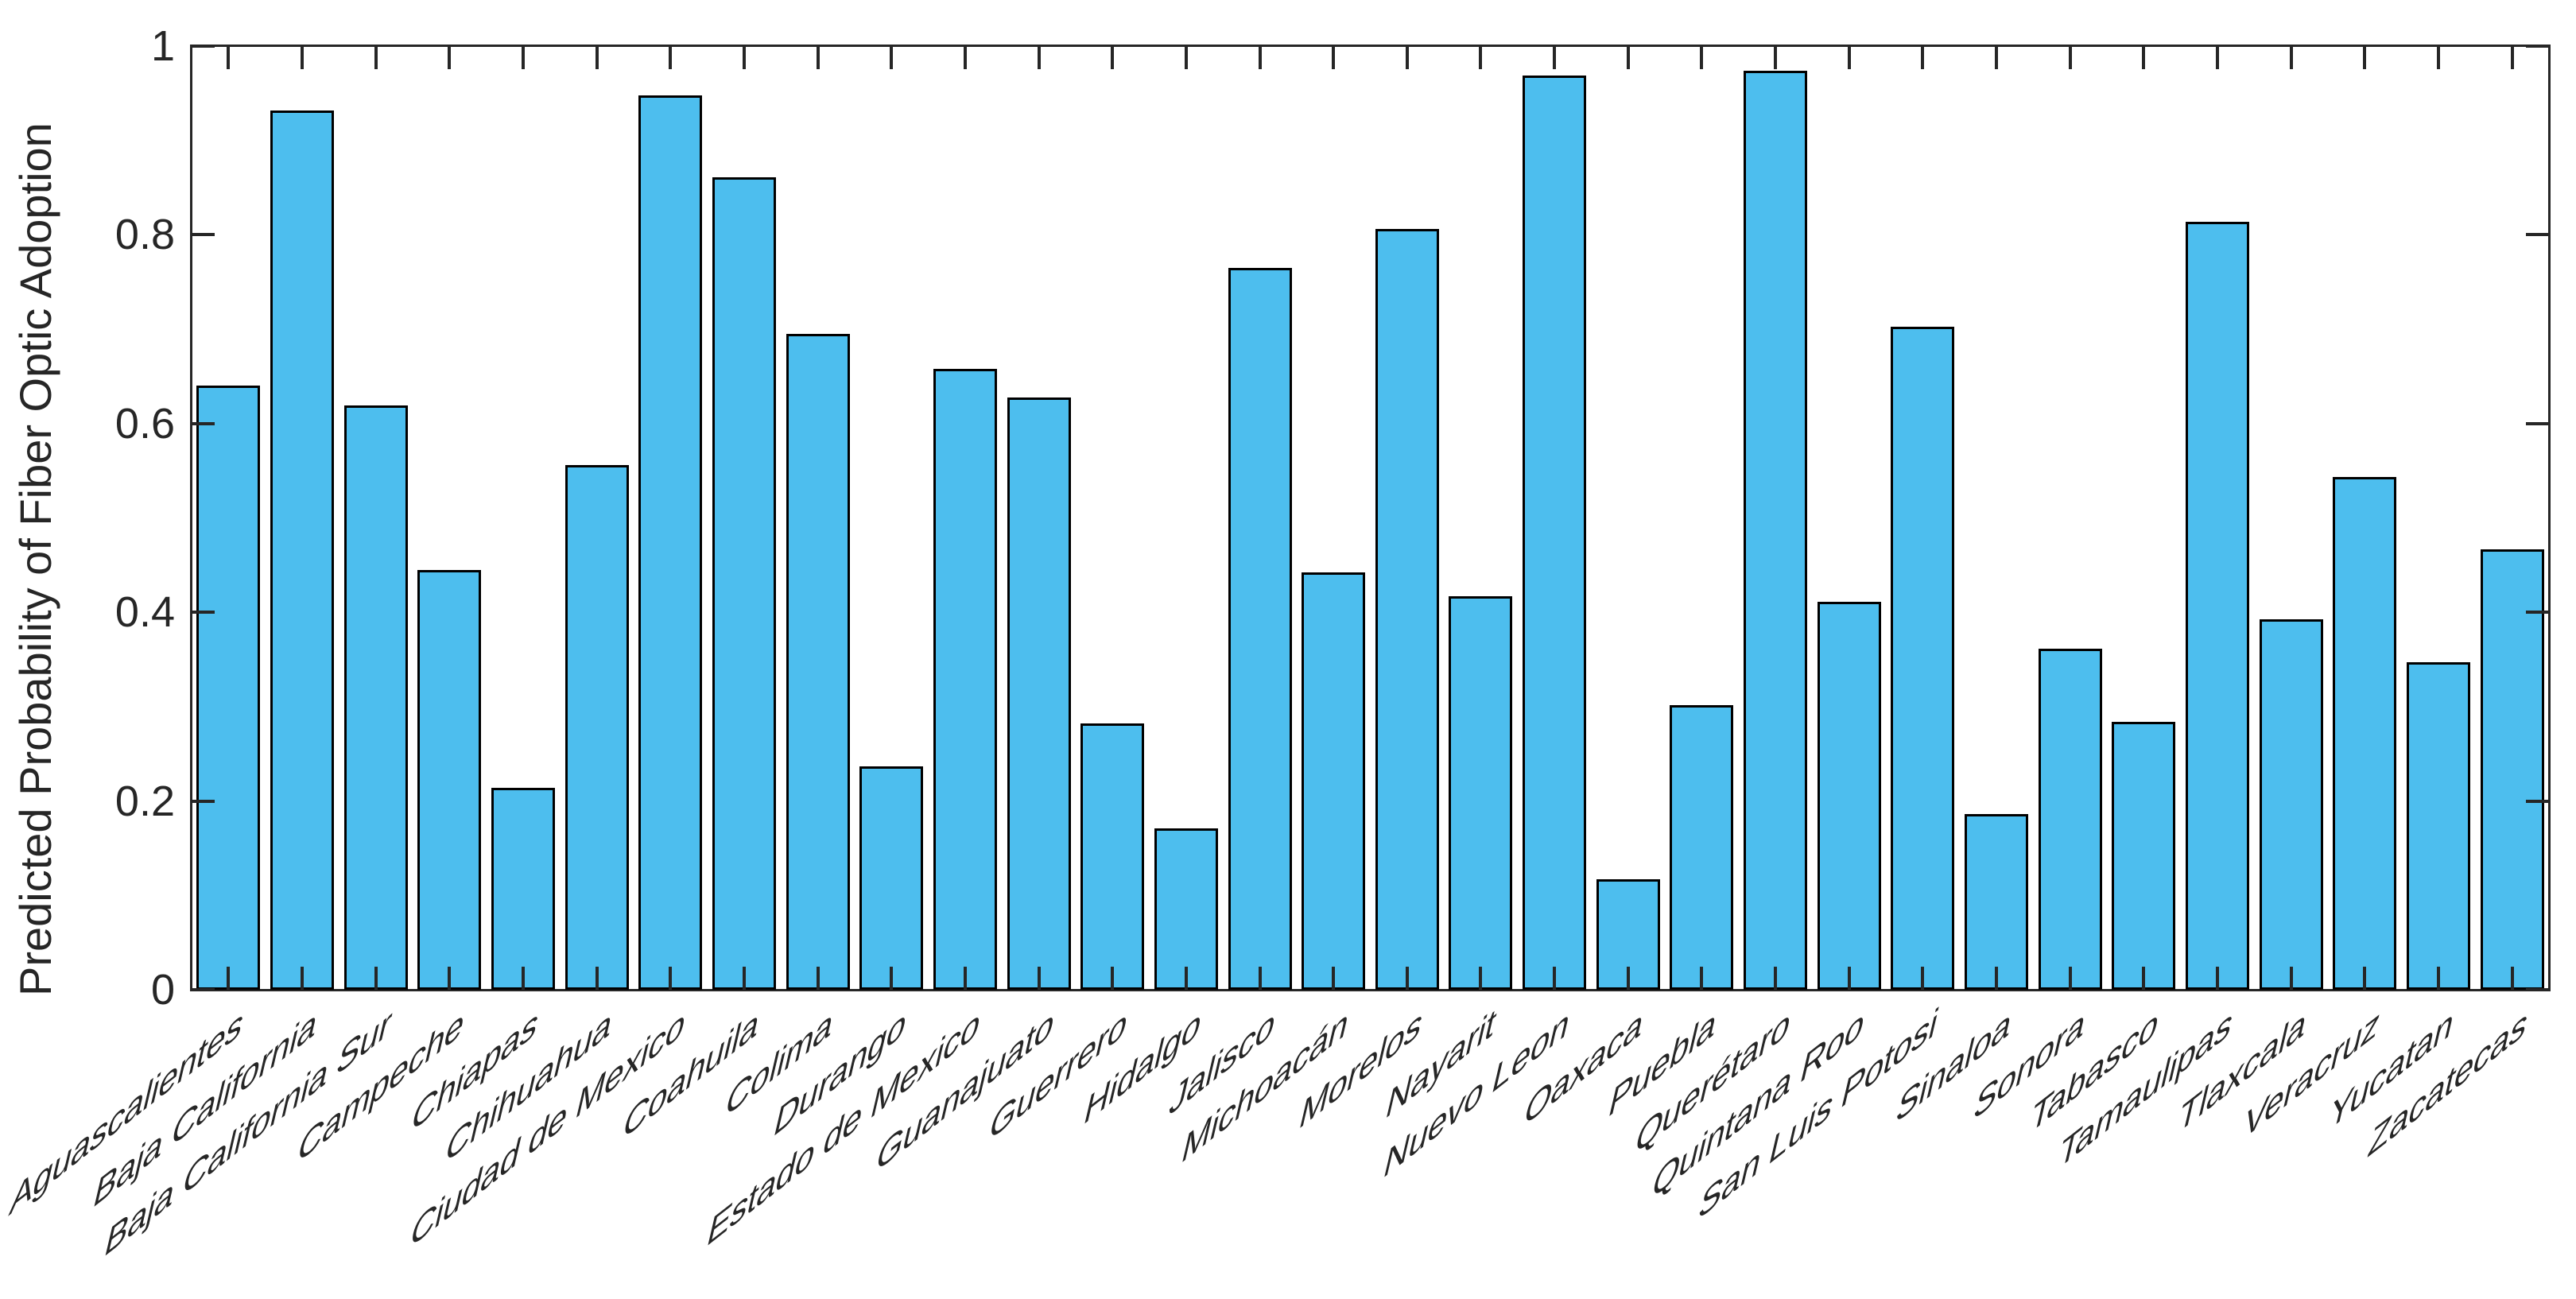 Image resolution: width=2576 pixels, height=1299 pixels. What do you see at coordinates (203, 613) in the screenshot?
I see `y-tick-left-0.4` at bounding box center [203, 613].